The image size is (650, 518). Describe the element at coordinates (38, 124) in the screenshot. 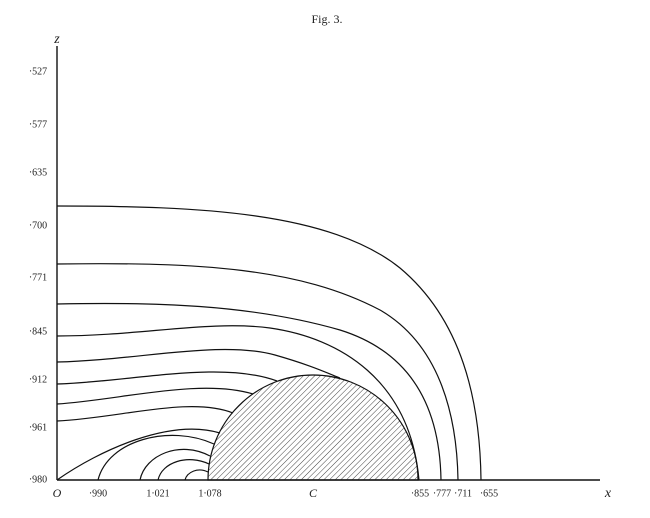

I see `z-tick-label: ·577` at that location.